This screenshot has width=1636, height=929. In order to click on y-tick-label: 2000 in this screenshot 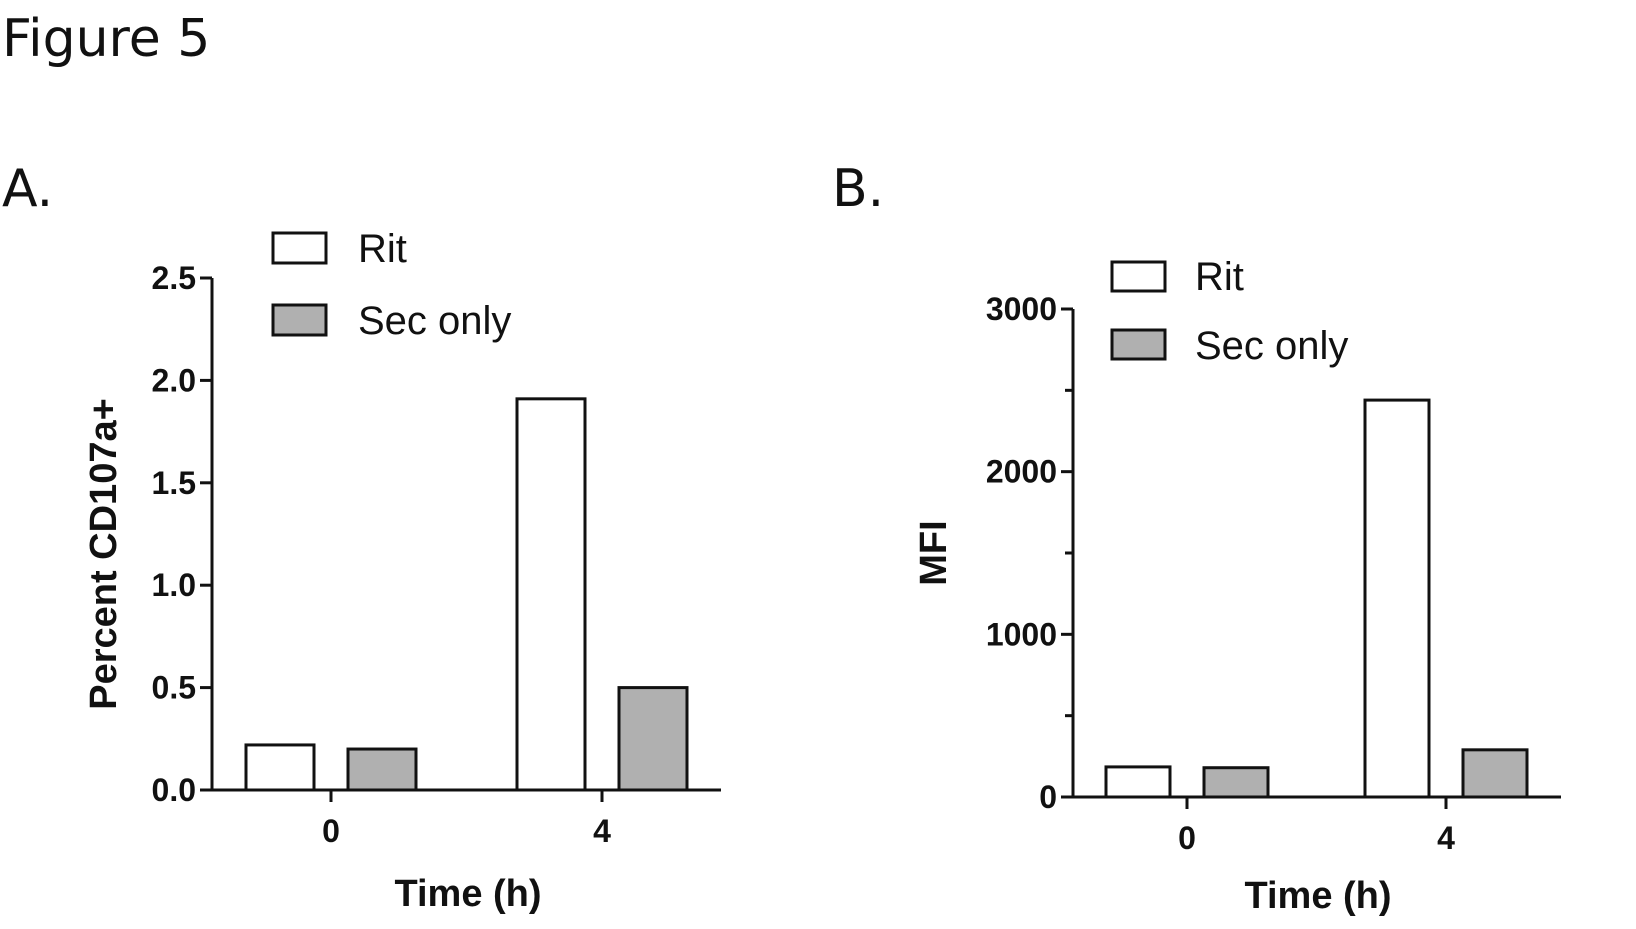, I will do `click(1021, 472)`.